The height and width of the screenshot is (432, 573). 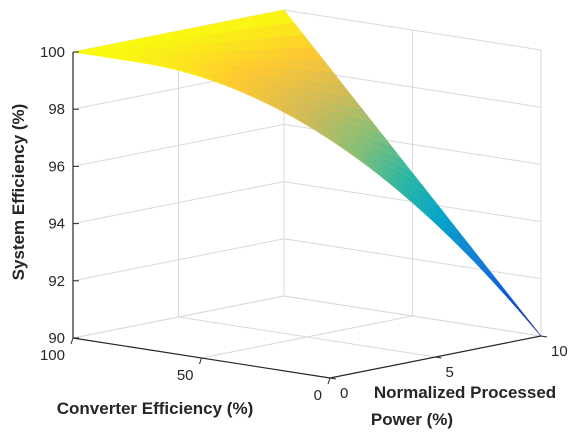 What do you see at coordinates (465, 392) in the screenshot?
I see `y-axis-label-line-1: Normalized Processed` at bounding box center [465, 392].